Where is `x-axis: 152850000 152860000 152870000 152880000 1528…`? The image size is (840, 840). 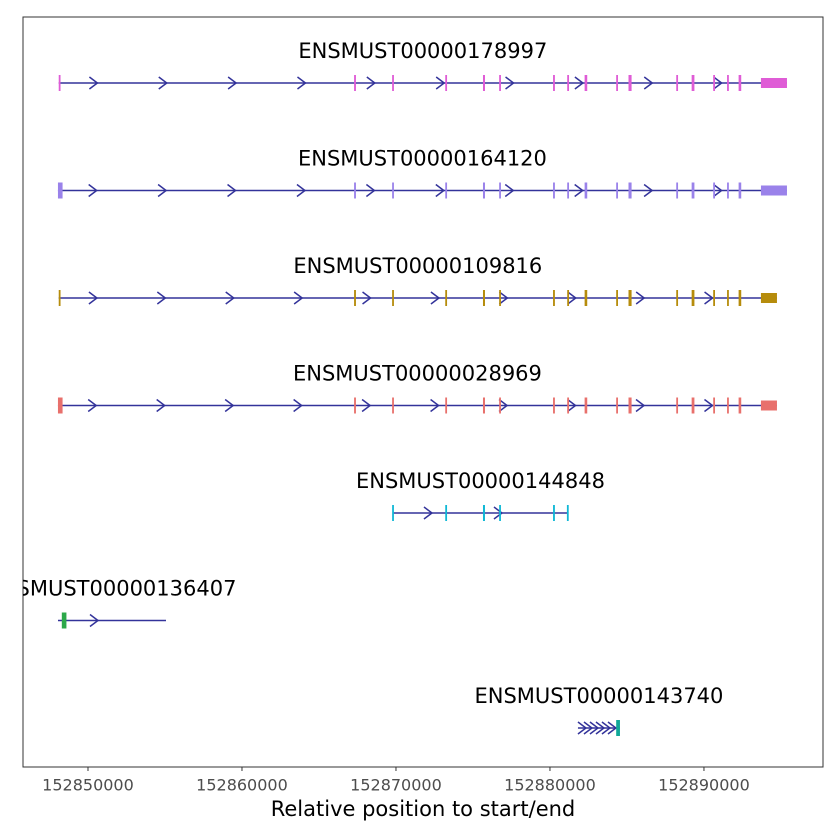
x-axis: 152850000 152860000 152870000 152880000 1528… is located at coordinates (396, 781).